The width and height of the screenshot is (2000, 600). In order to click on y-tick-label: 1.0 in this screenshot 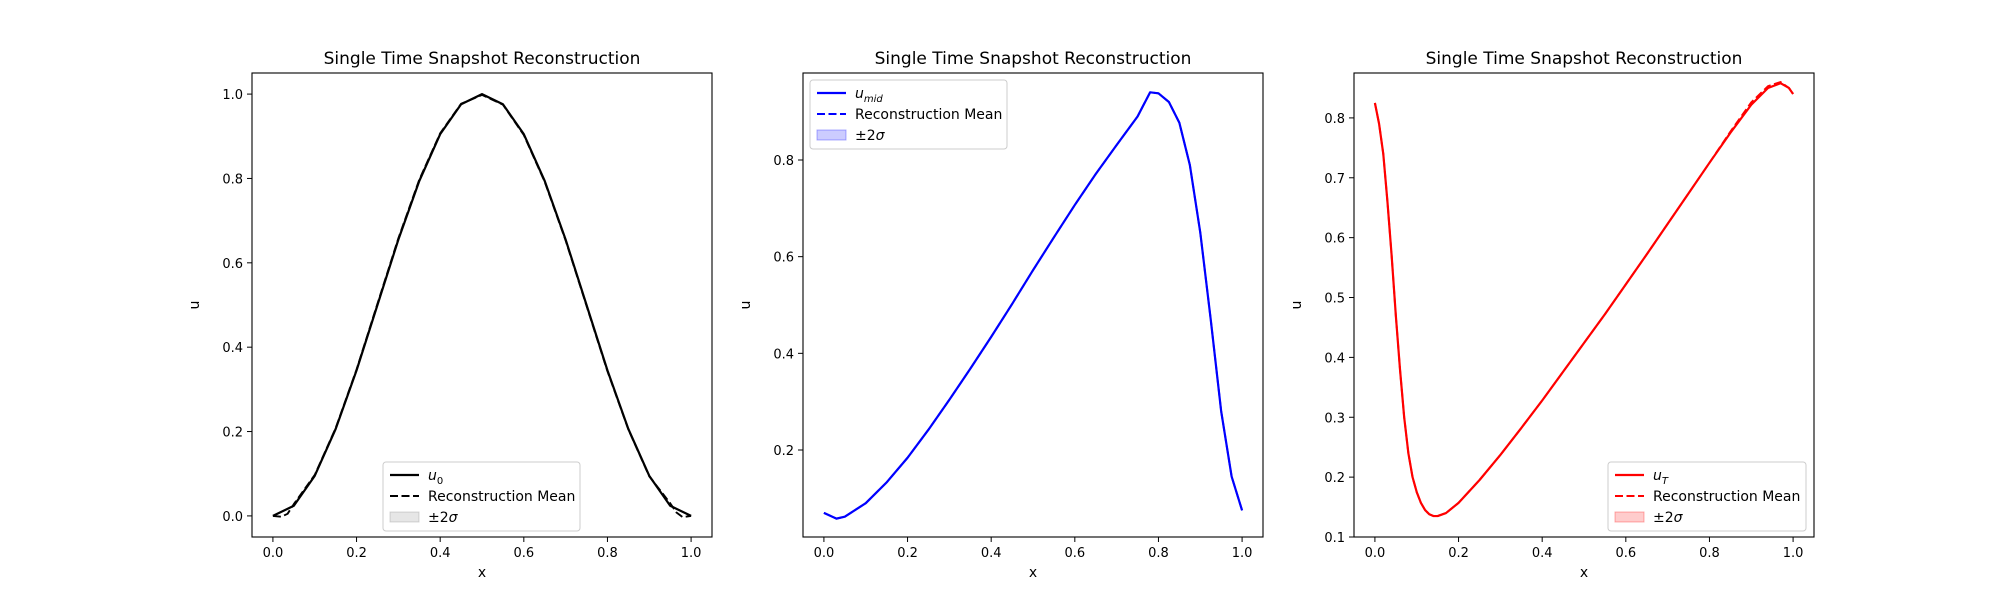, I will do `click(232, 95)`.